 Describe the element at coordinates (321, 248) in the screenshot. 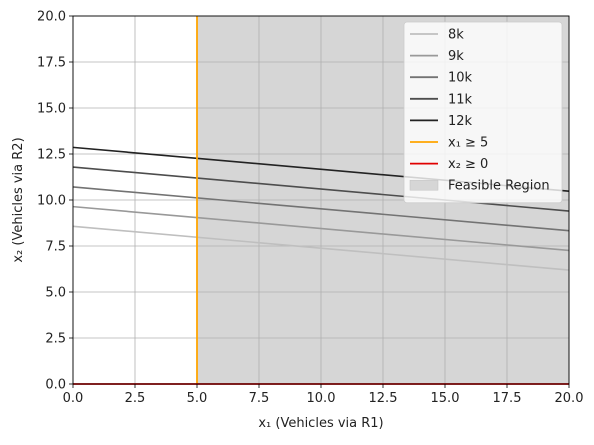

I see `series-line-8k` at that location.